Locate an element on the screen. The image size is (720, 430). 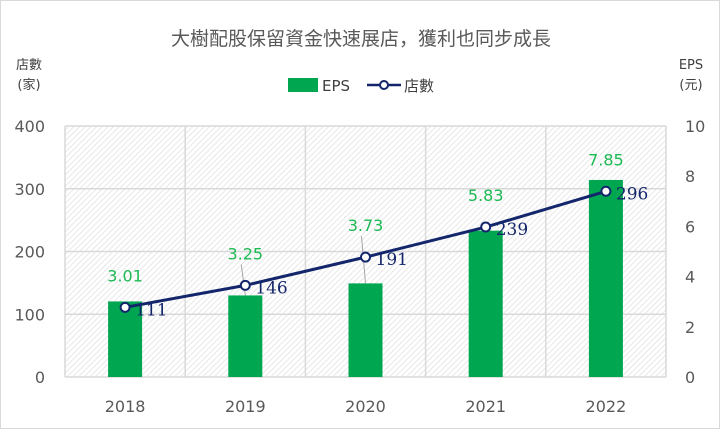
right-tick-label: 2 is located at coordinates (690, 327).